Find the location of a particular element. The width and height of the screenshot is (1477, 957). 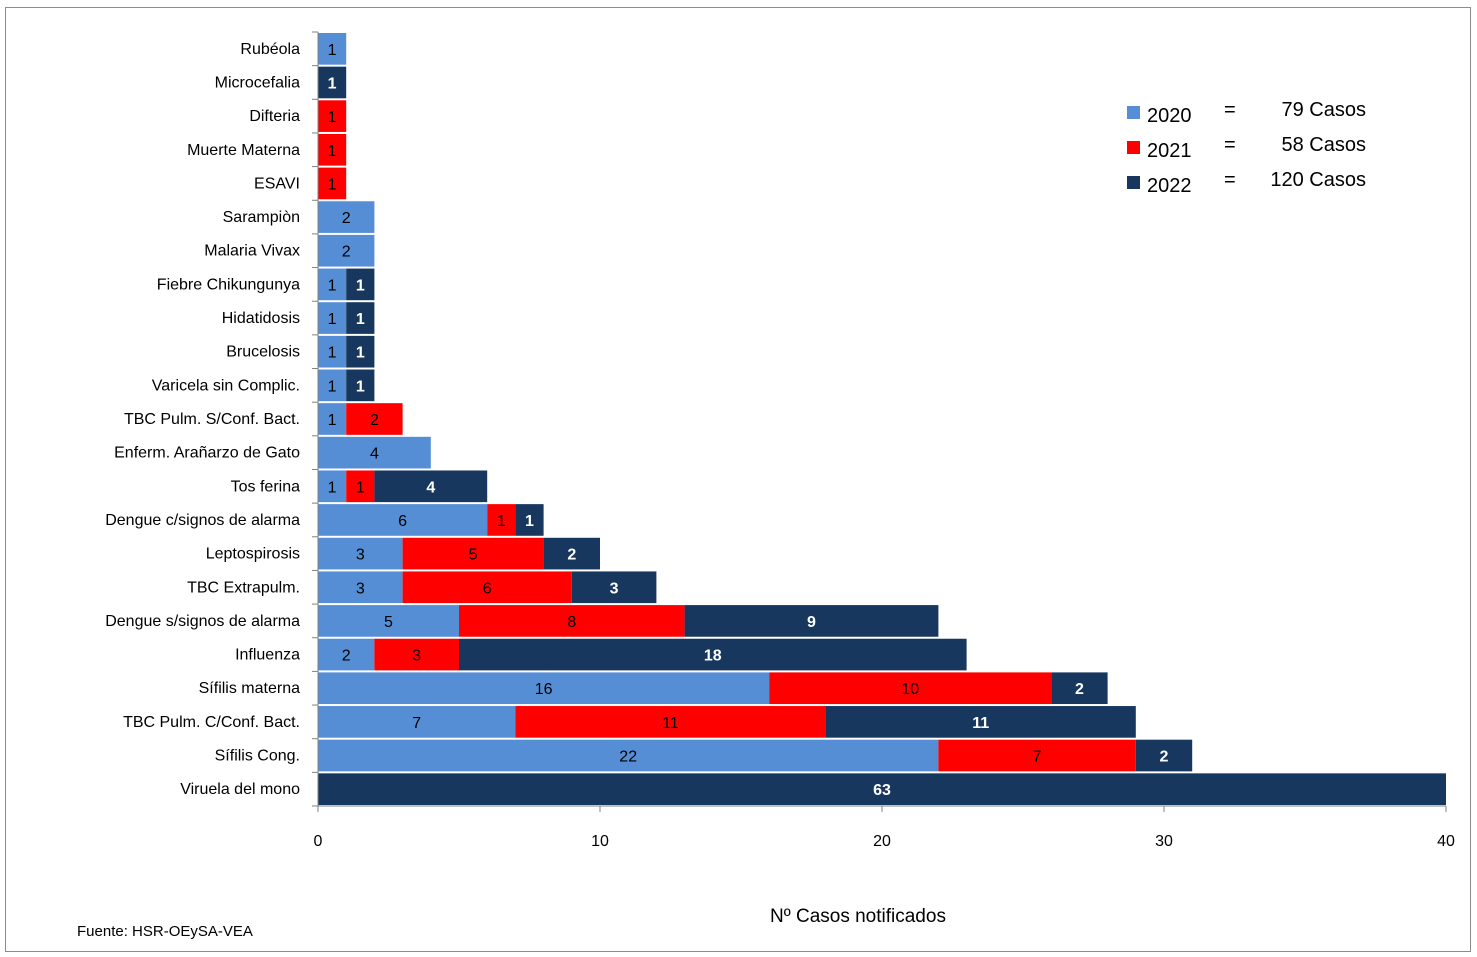

category-label: Enferm. Arañarzo de Gato is located at coordinates (207, 453).